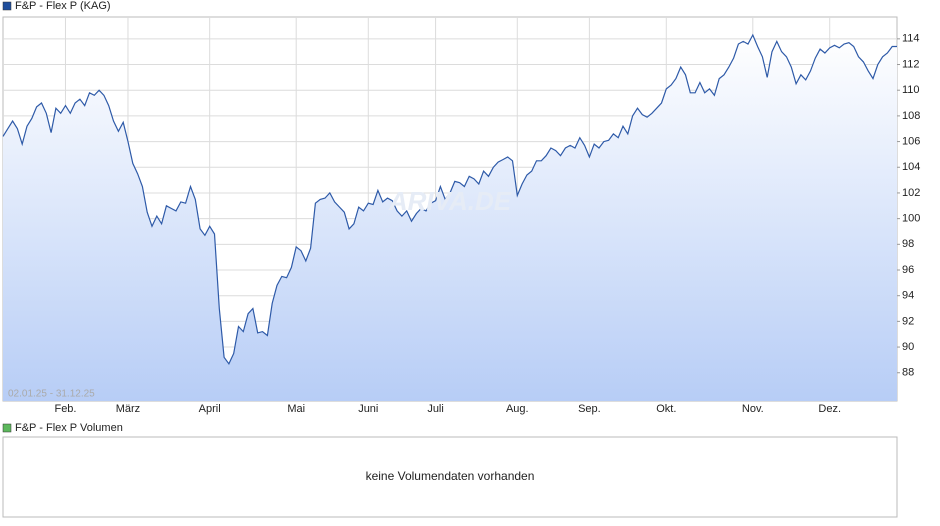 The width and height of the screenshot is (940, 526). Describe the element at coordinates (69, 428) in the screenshot. I see `legend-label: F&P - Flex P Volumen` at that location.